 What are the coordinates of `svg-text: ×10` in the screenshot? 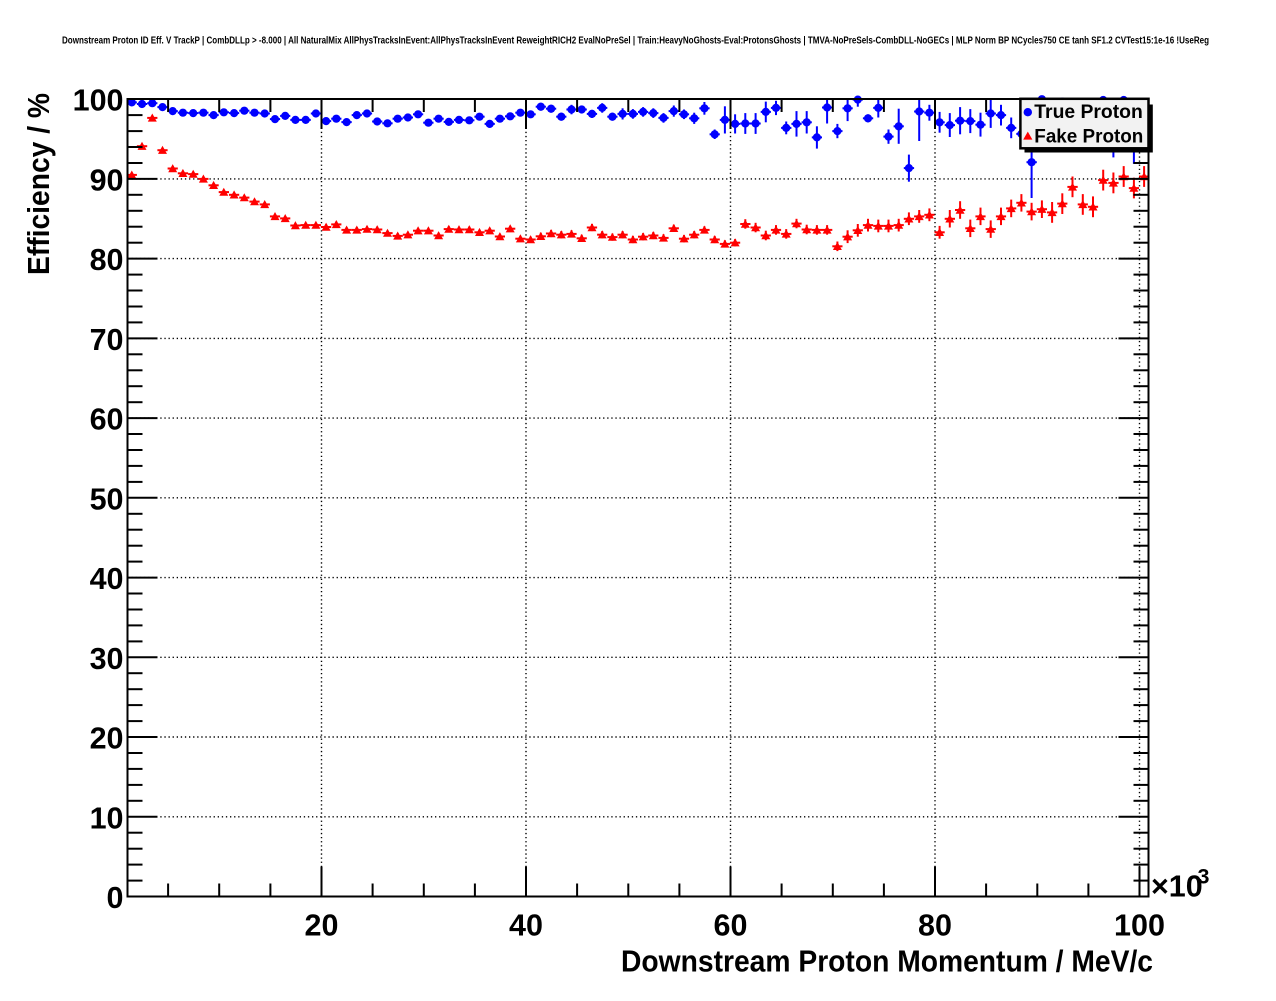 It's located at (1177, 887).